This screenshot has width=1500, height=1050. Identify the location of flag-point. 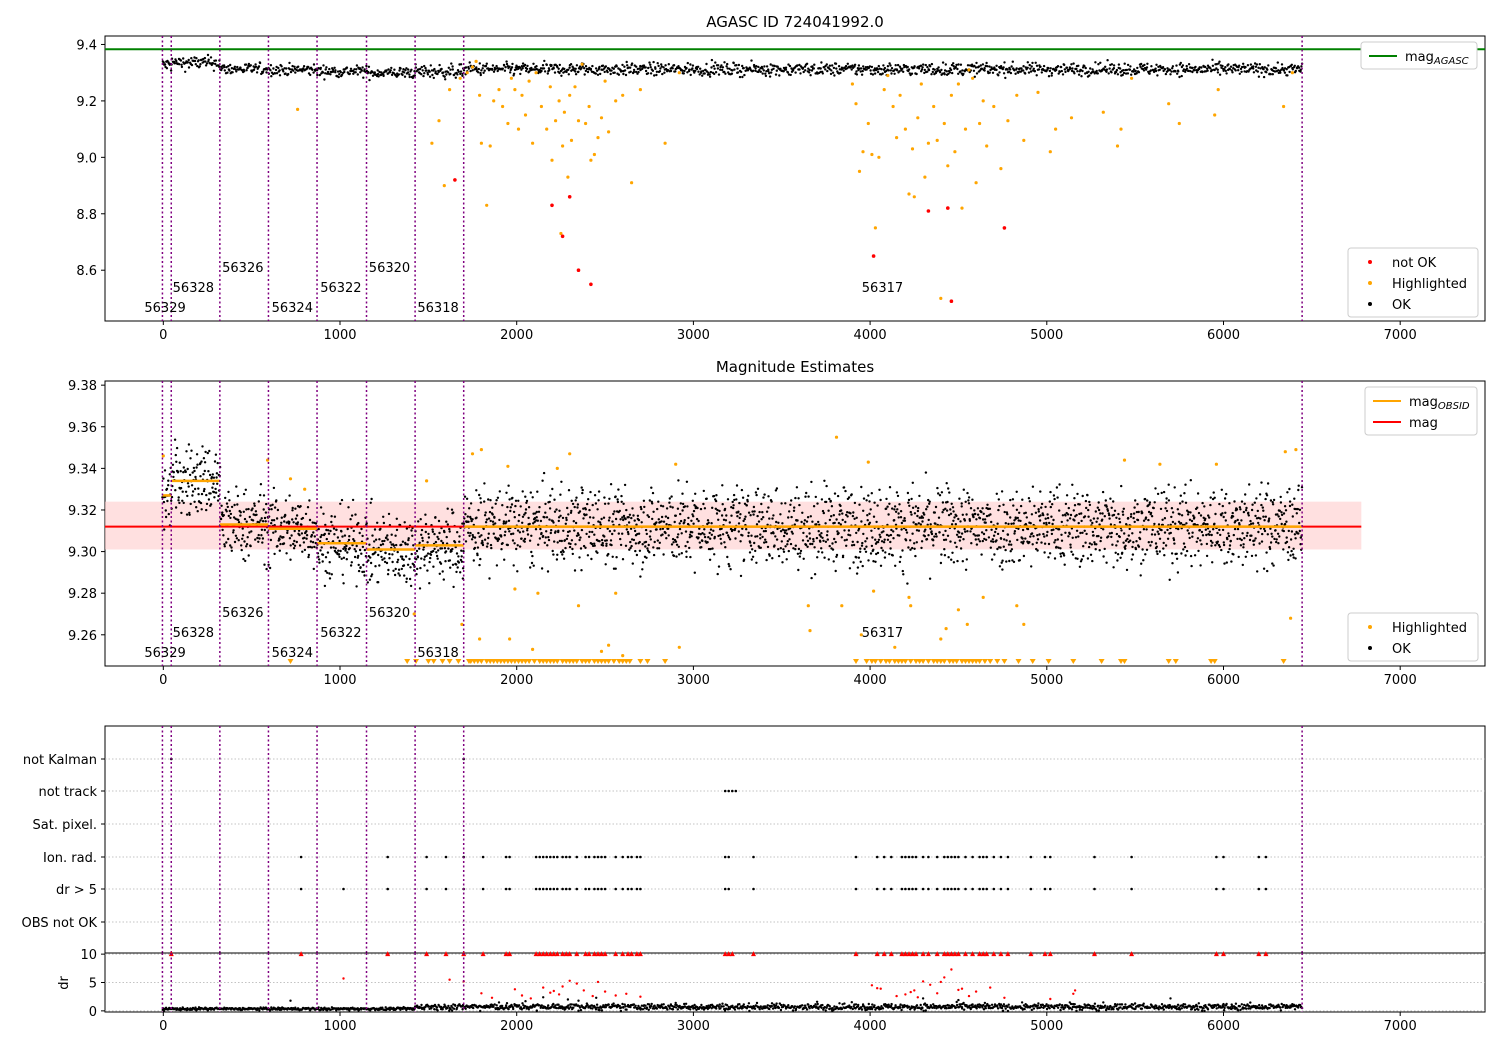
(589, 857).